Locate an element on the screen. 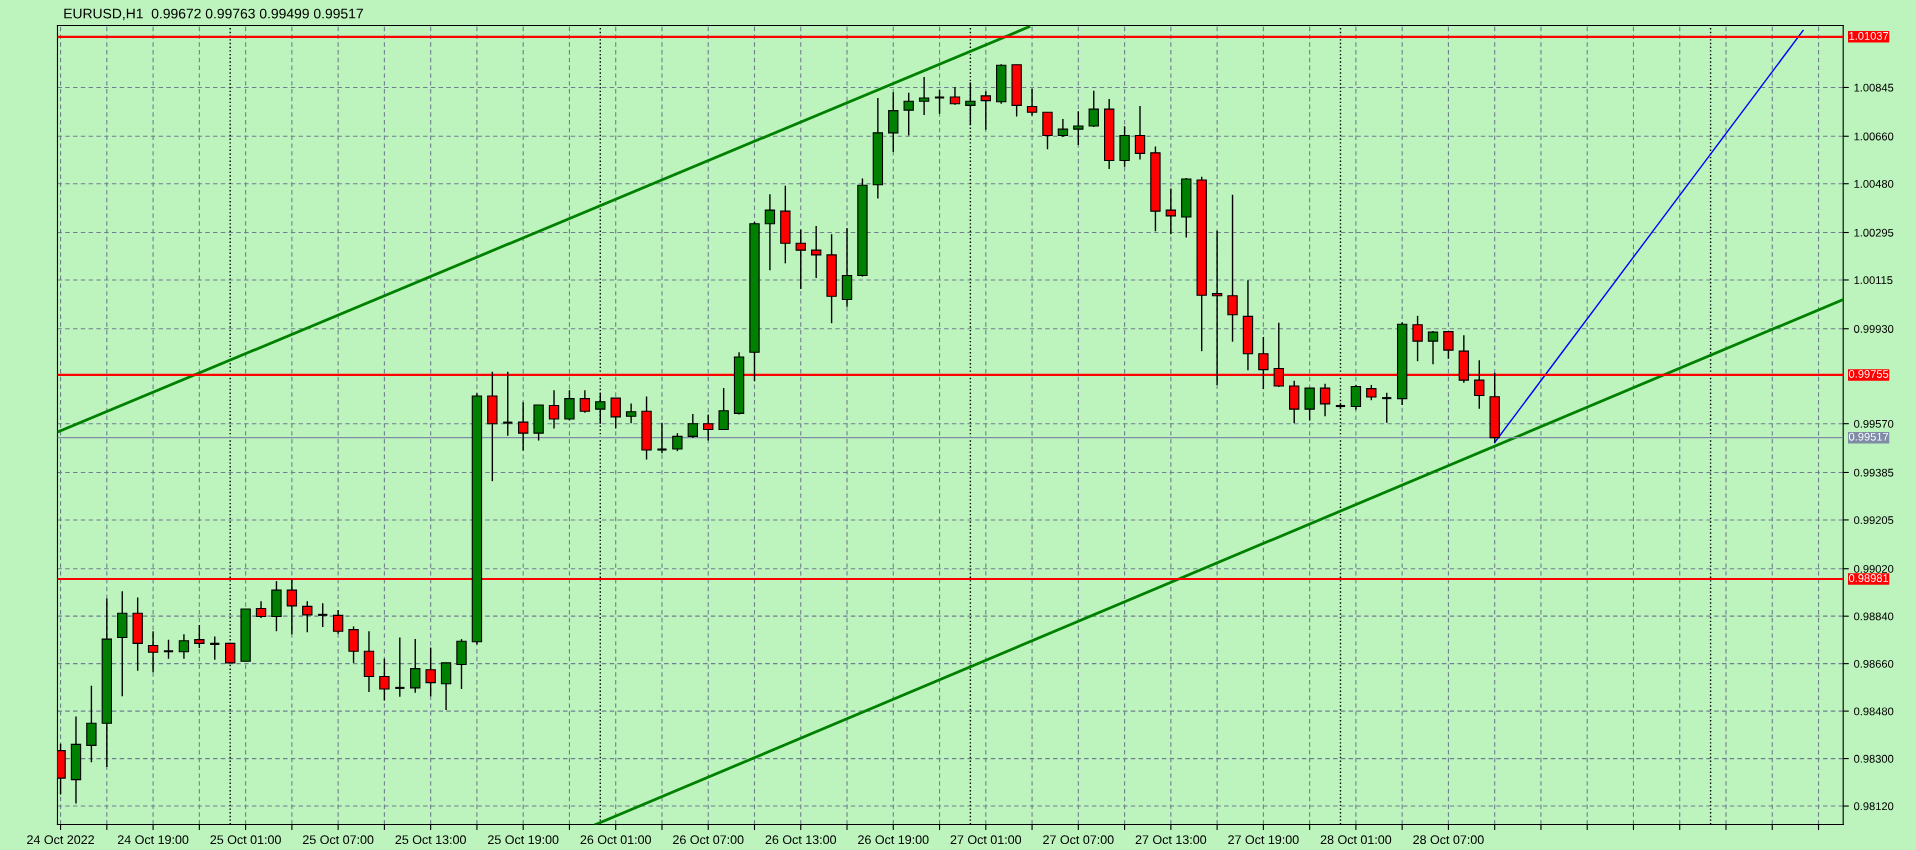  y-tick-label: 1.00115 is located at coordinates (1873, 280).